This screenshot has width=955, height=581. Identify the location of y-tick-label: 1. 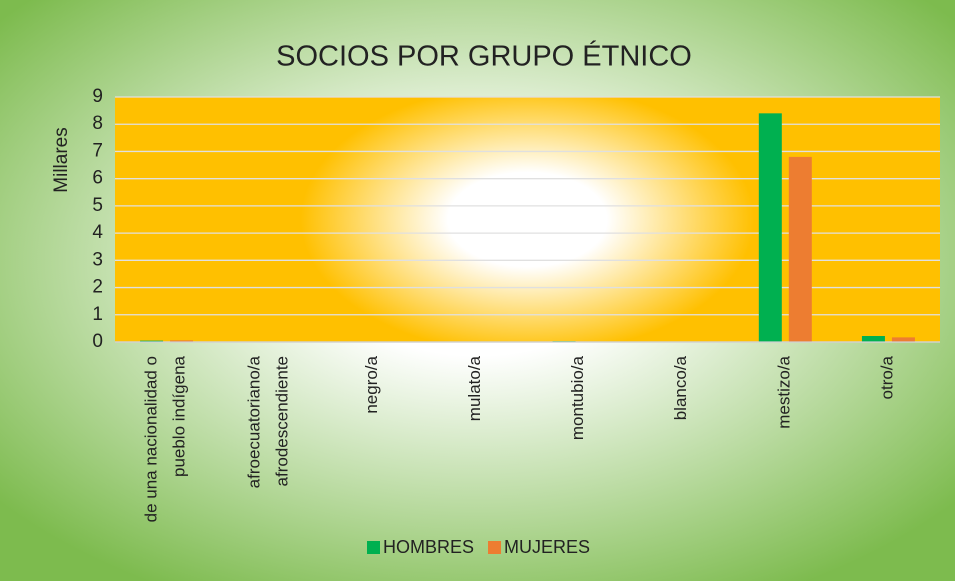
(97, 314).